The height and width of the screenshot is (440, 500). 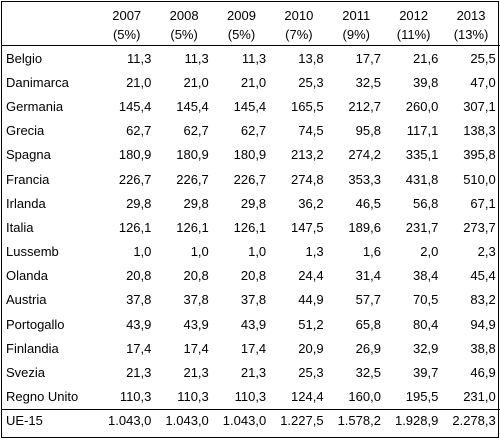 What do you see at coordinates (139, 324) in the screenshot?
I see `value-cell: 43,9` at bounding box center [139, 324].